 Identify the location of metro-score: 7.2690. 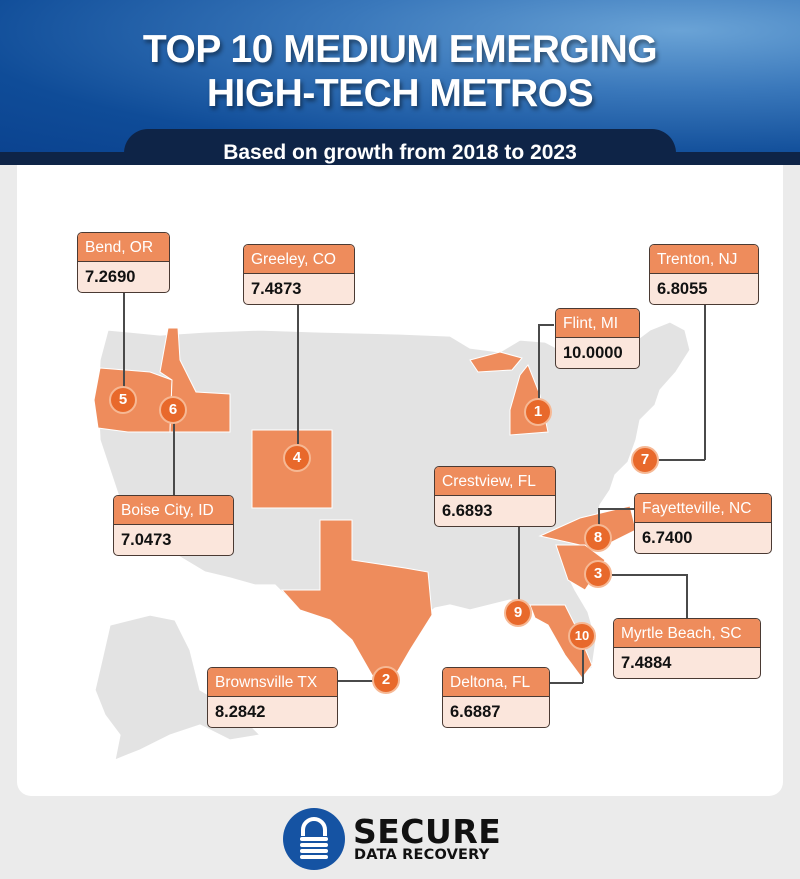
(110, 277).